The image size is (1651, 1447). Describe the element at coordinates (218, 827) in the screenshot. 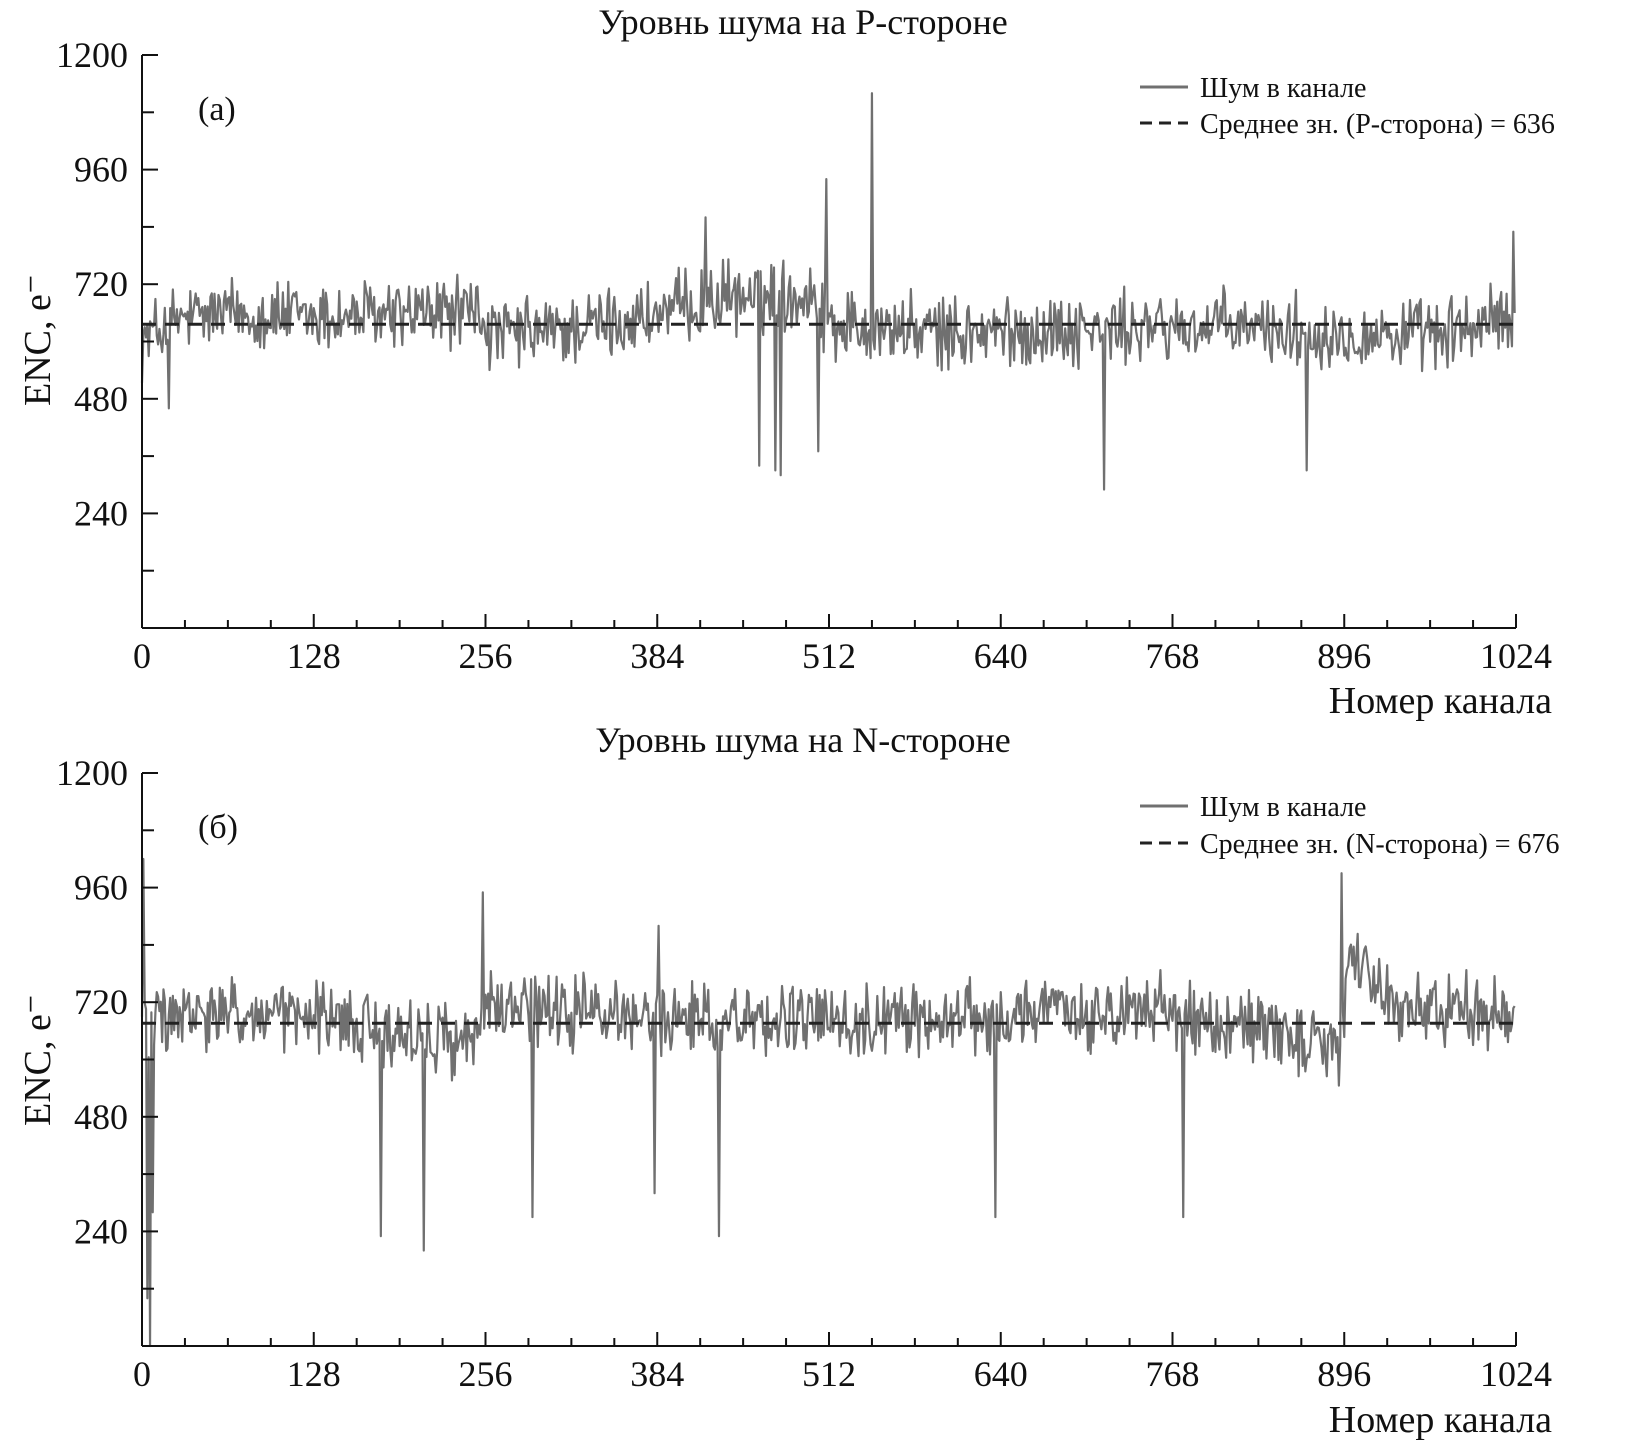

I see `panel-label: (б)` at that location.